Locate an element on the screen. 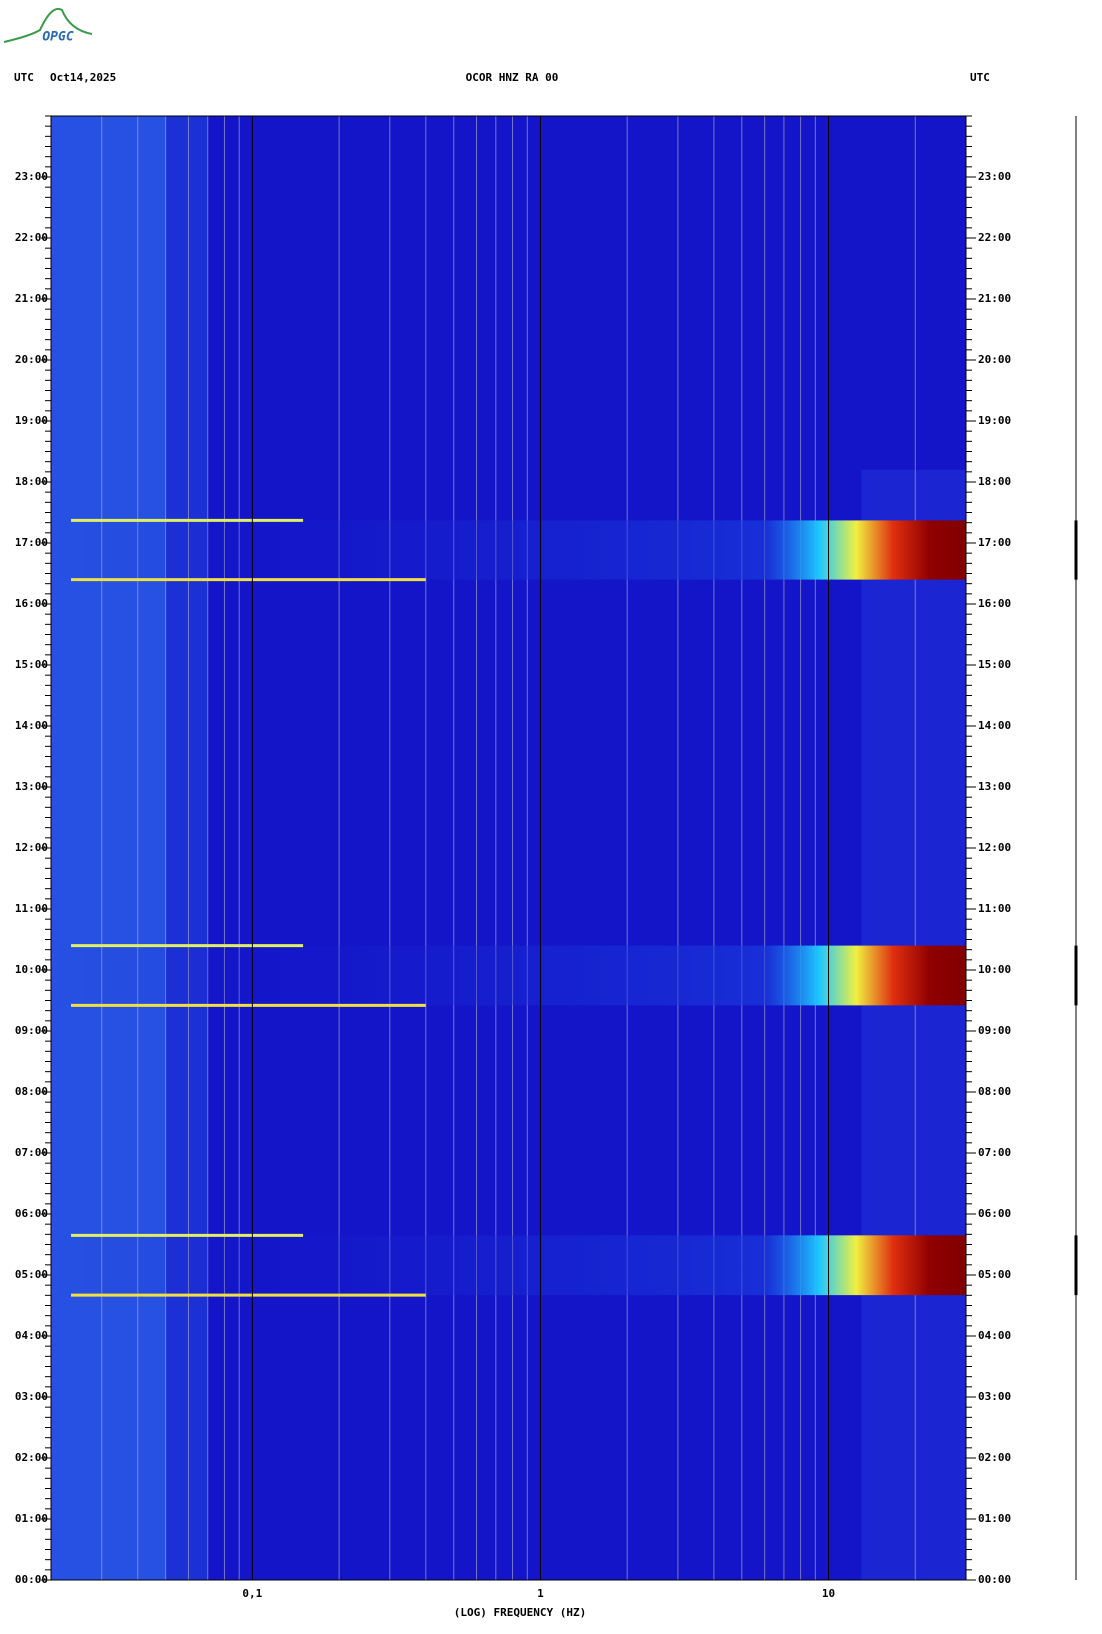 Image resolution: width=1102 pixels, height=1634 pixels. logo: OPGC is located at coordinates (48, 26).